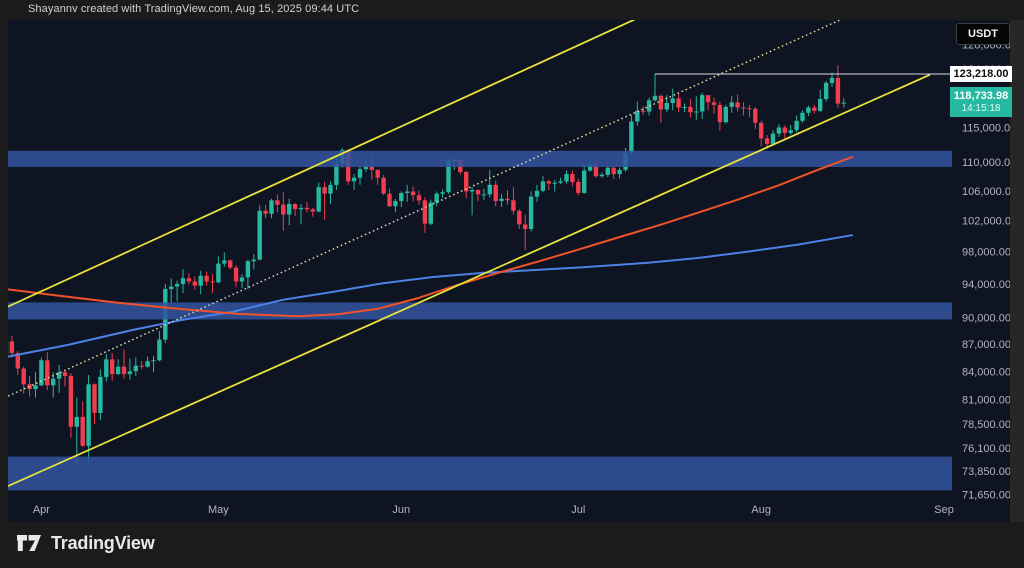 The image size is (1024, 568). Describe the element at coordinates (480, 473) in the screenshot. I see `support-zone-74k` at that location.